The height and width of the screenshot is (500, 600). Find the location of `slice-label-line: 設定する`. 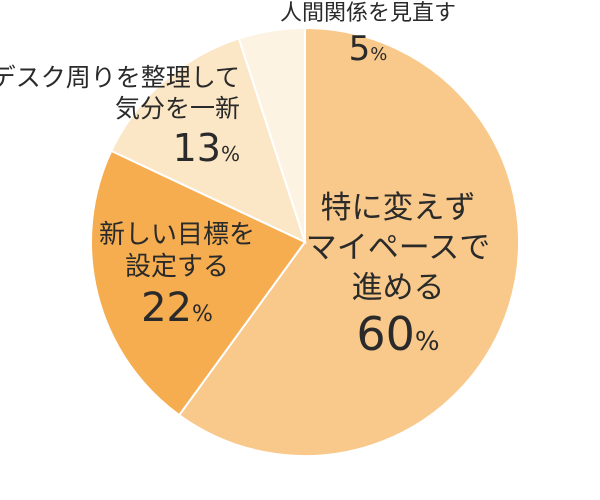

slice-label-line: 設定する is located at coordinates (177, 267).